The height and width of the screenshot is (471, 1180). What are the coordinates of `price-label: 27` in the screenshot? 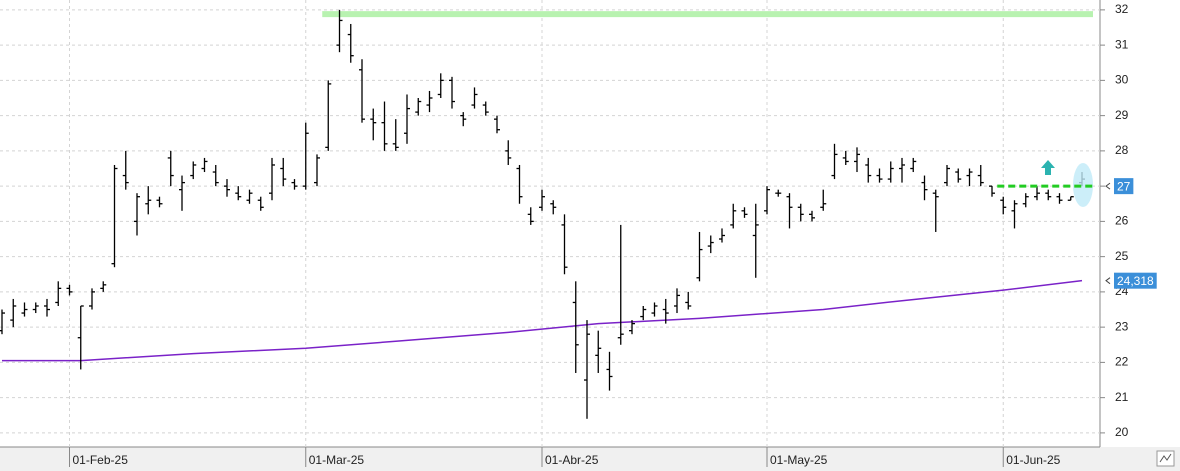 It's located at (1124, 186).